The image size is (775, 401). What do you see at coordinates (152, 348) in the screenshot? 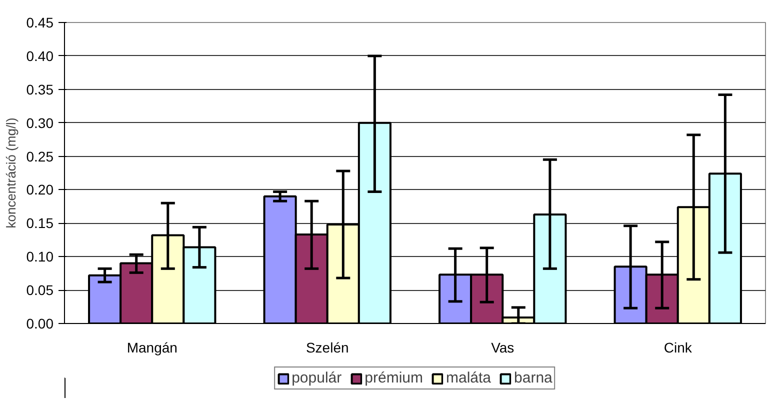
I see `x-tick-label: Mangán` at bounding box center [152, 348].